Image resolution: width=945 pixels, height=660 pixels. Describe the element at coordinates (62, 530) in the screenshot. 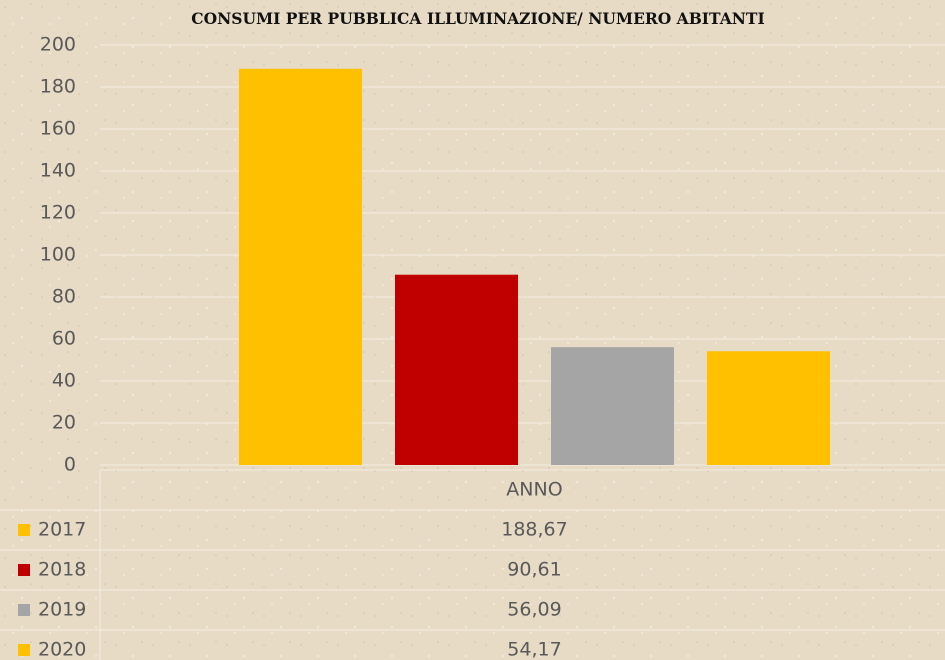

I see `legend-label: 2017` at that location.